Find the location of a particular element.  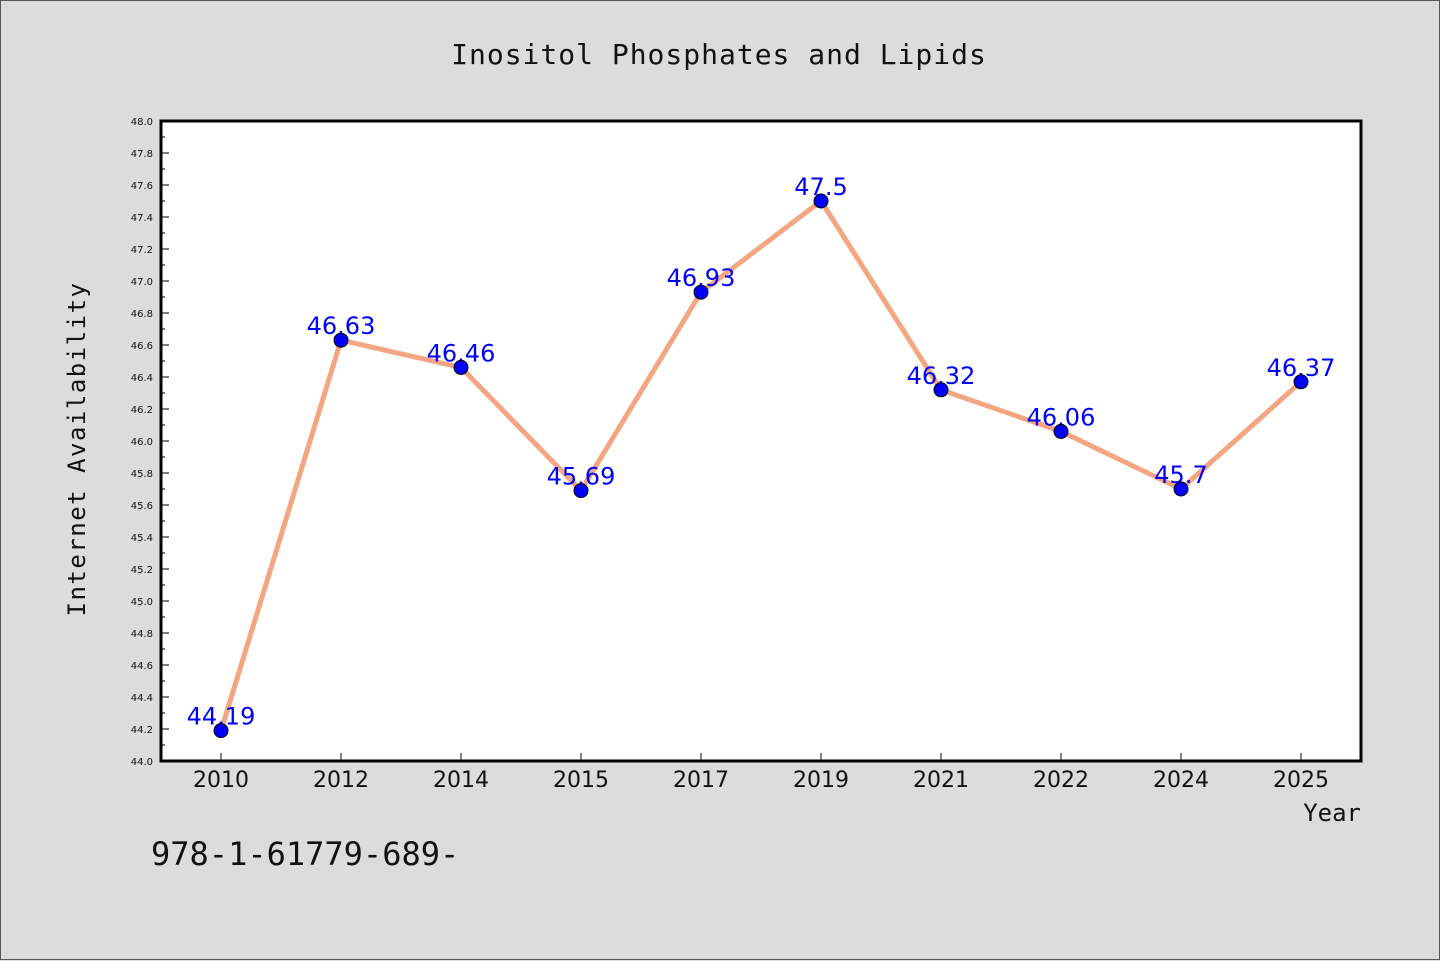

x-tick-label: 2012 is located at coordinates (341, 780).